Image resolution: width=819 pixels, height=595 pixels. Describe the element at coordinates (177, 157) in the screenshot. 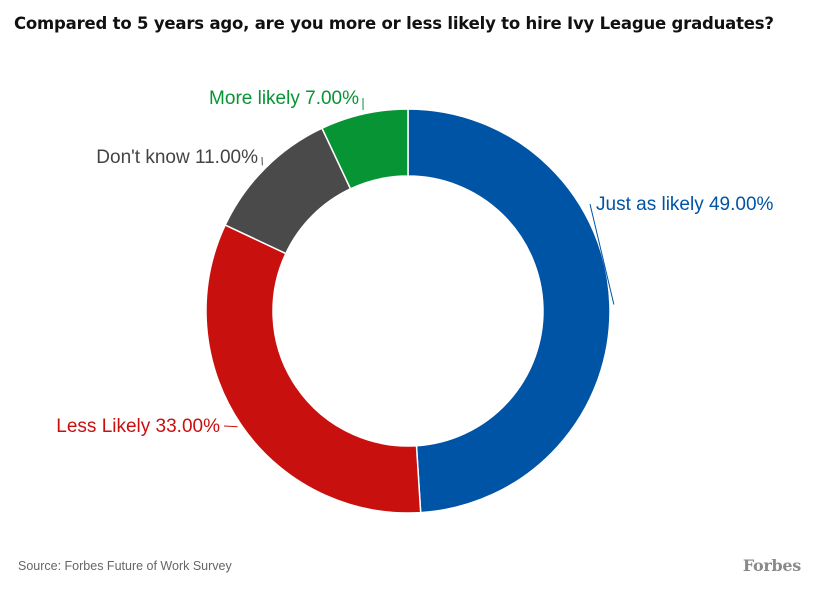

I see `slice-label: Don't know 11.00%` at that location.